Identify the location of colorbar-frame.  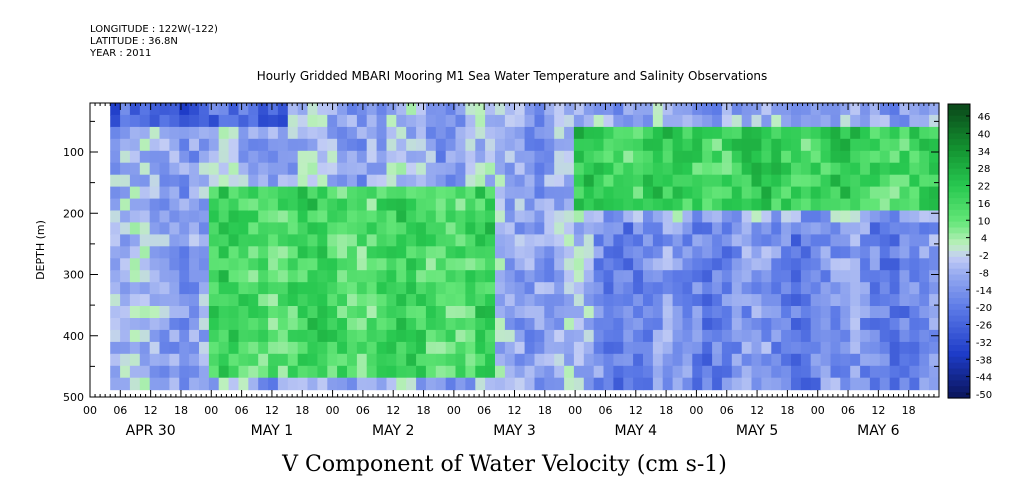
(959, 251).